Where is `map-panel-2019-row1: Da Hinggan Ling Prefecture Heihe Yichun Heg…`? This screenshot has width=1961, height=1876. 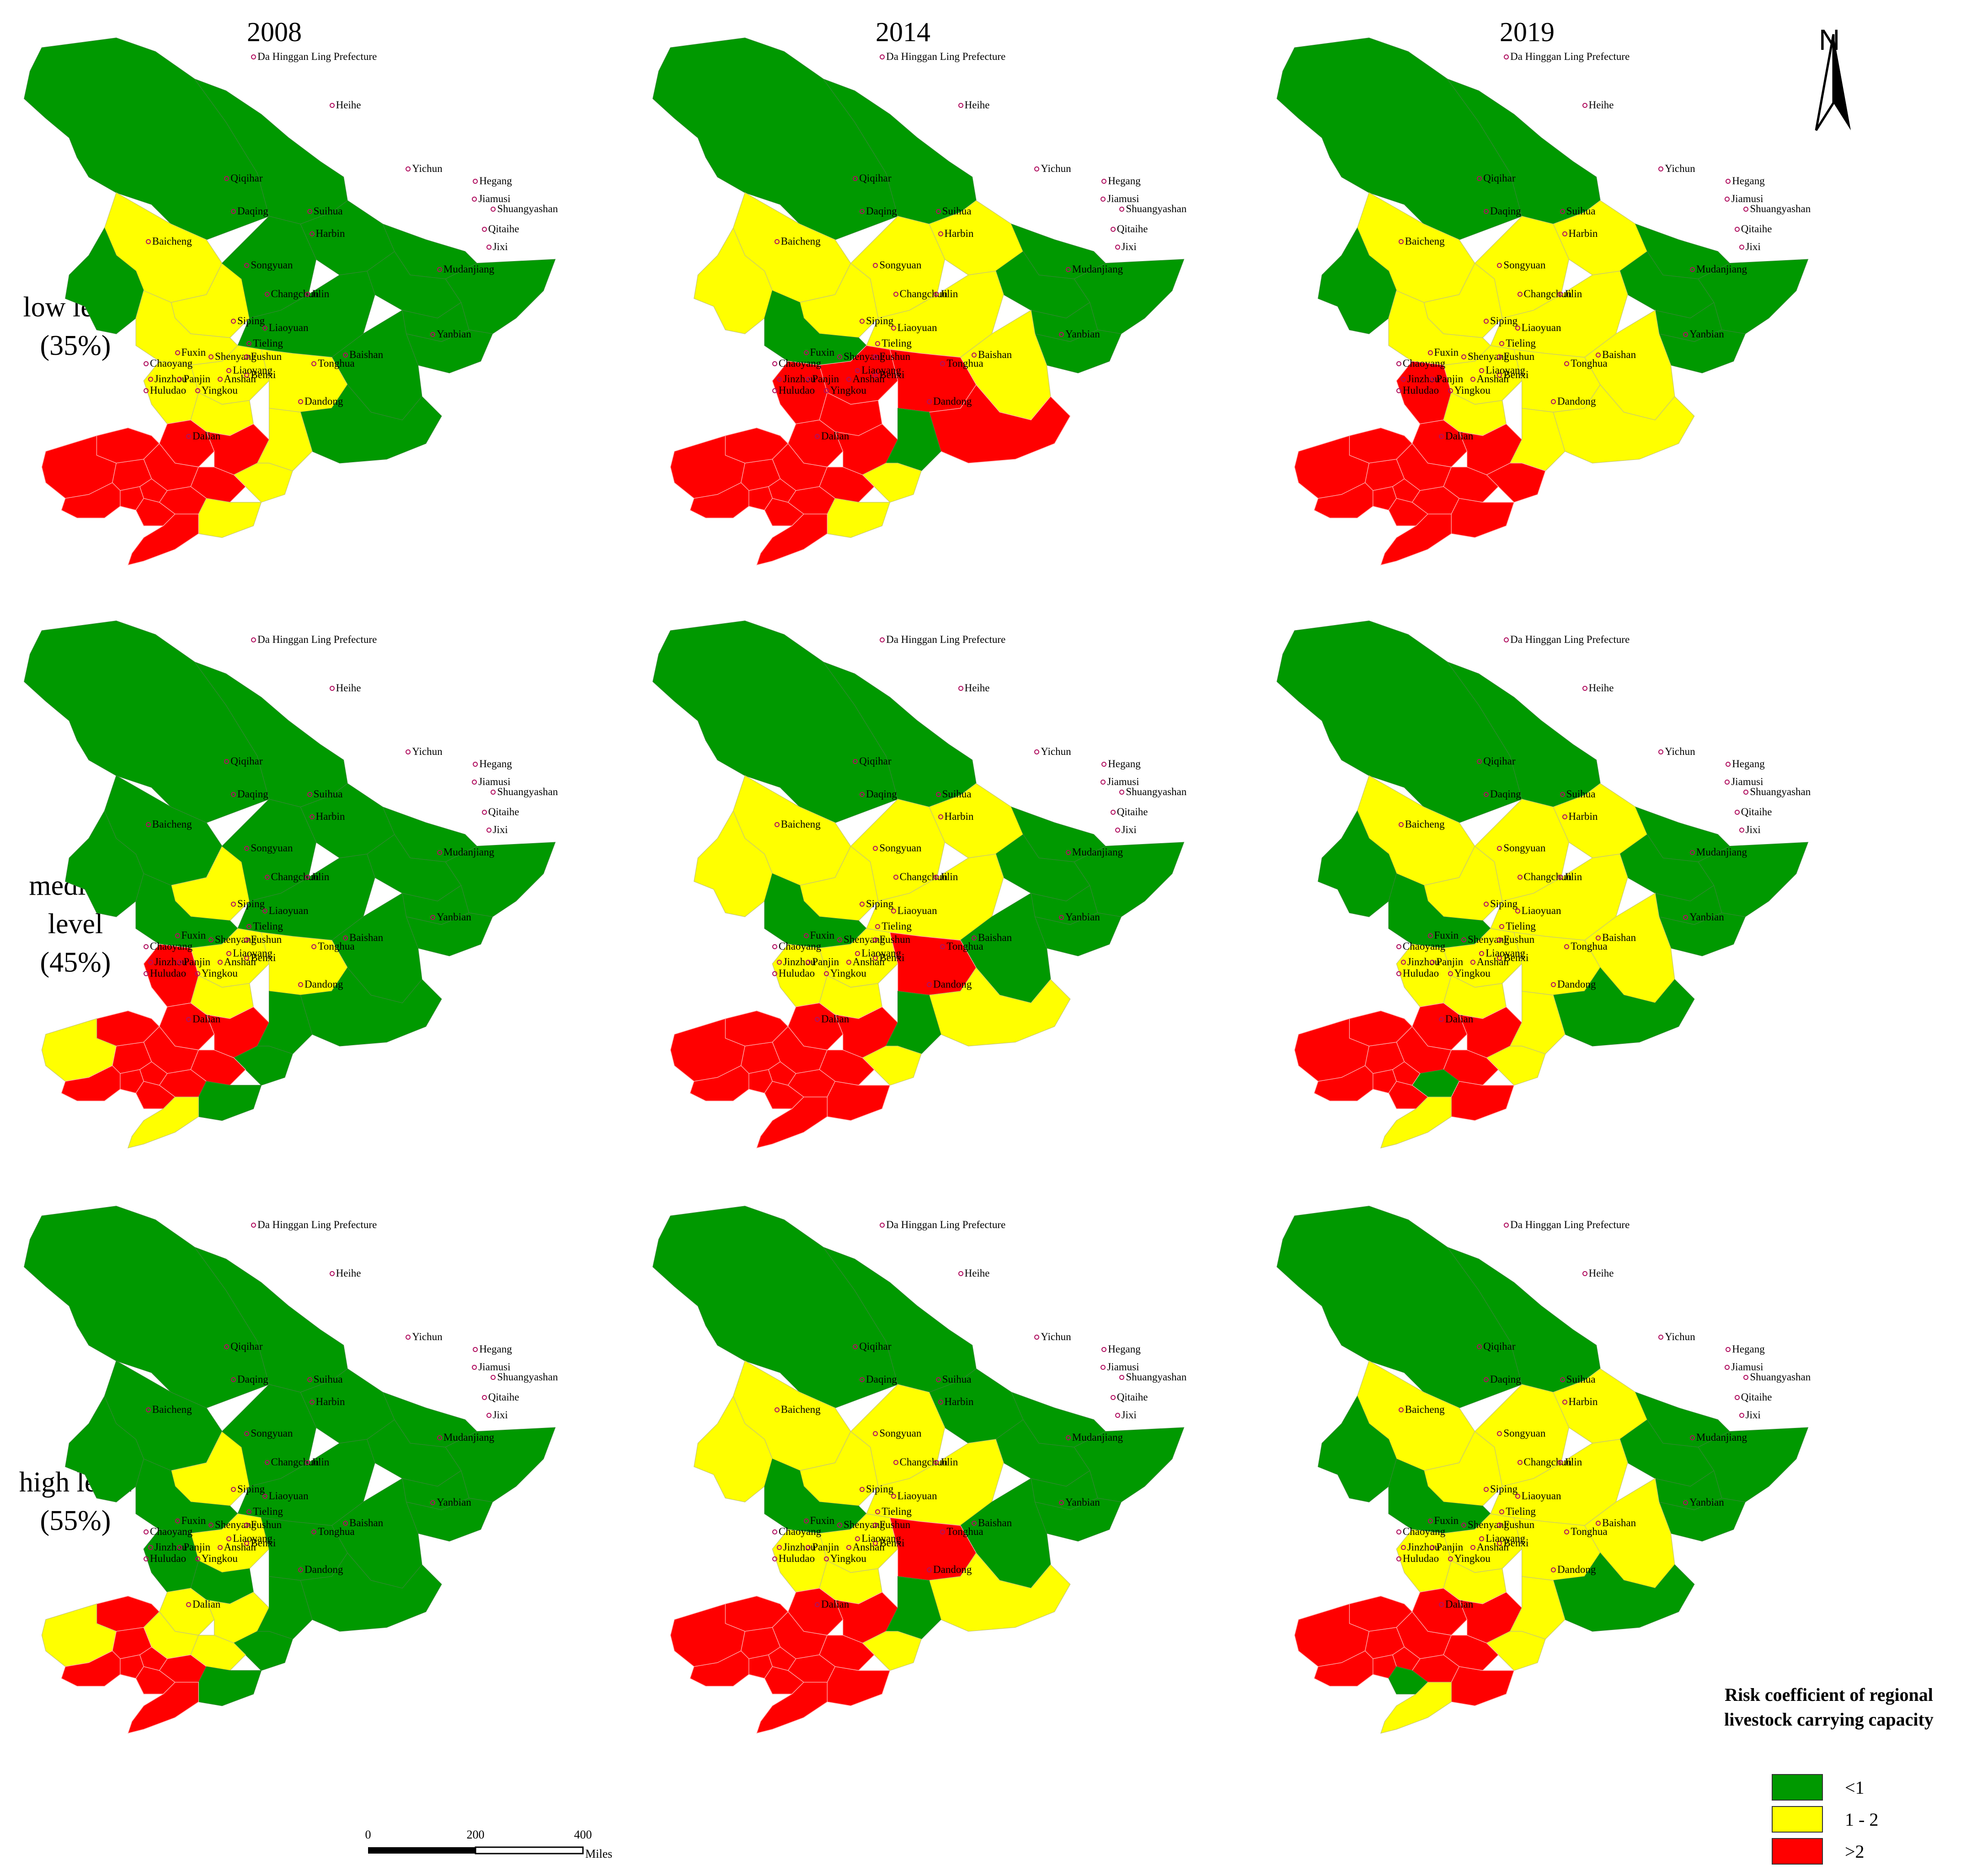
map-panel-2019-row1: Da Hinggan Ling Prefecture Heihe Yichun Heg… is located at coordinates (1545, 306).